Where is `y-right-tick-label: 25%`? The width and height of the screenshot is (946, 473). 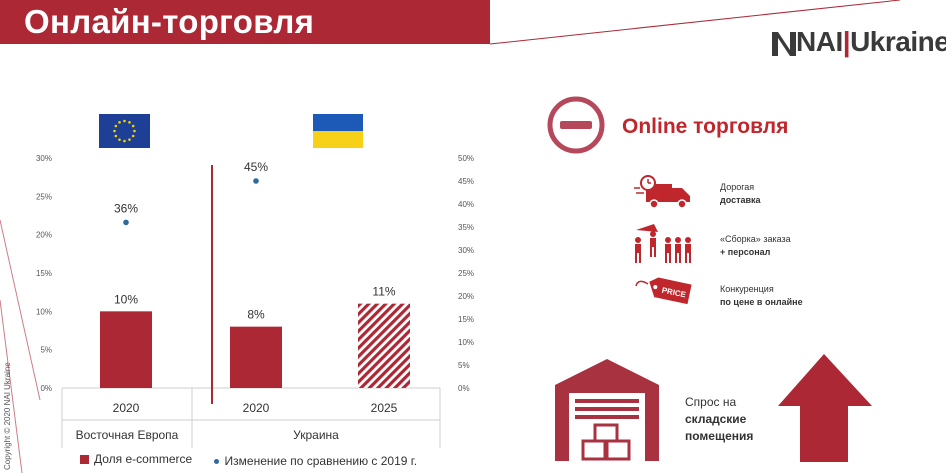
y-right-tick-label: 25% is located at coordinates (466, 273).